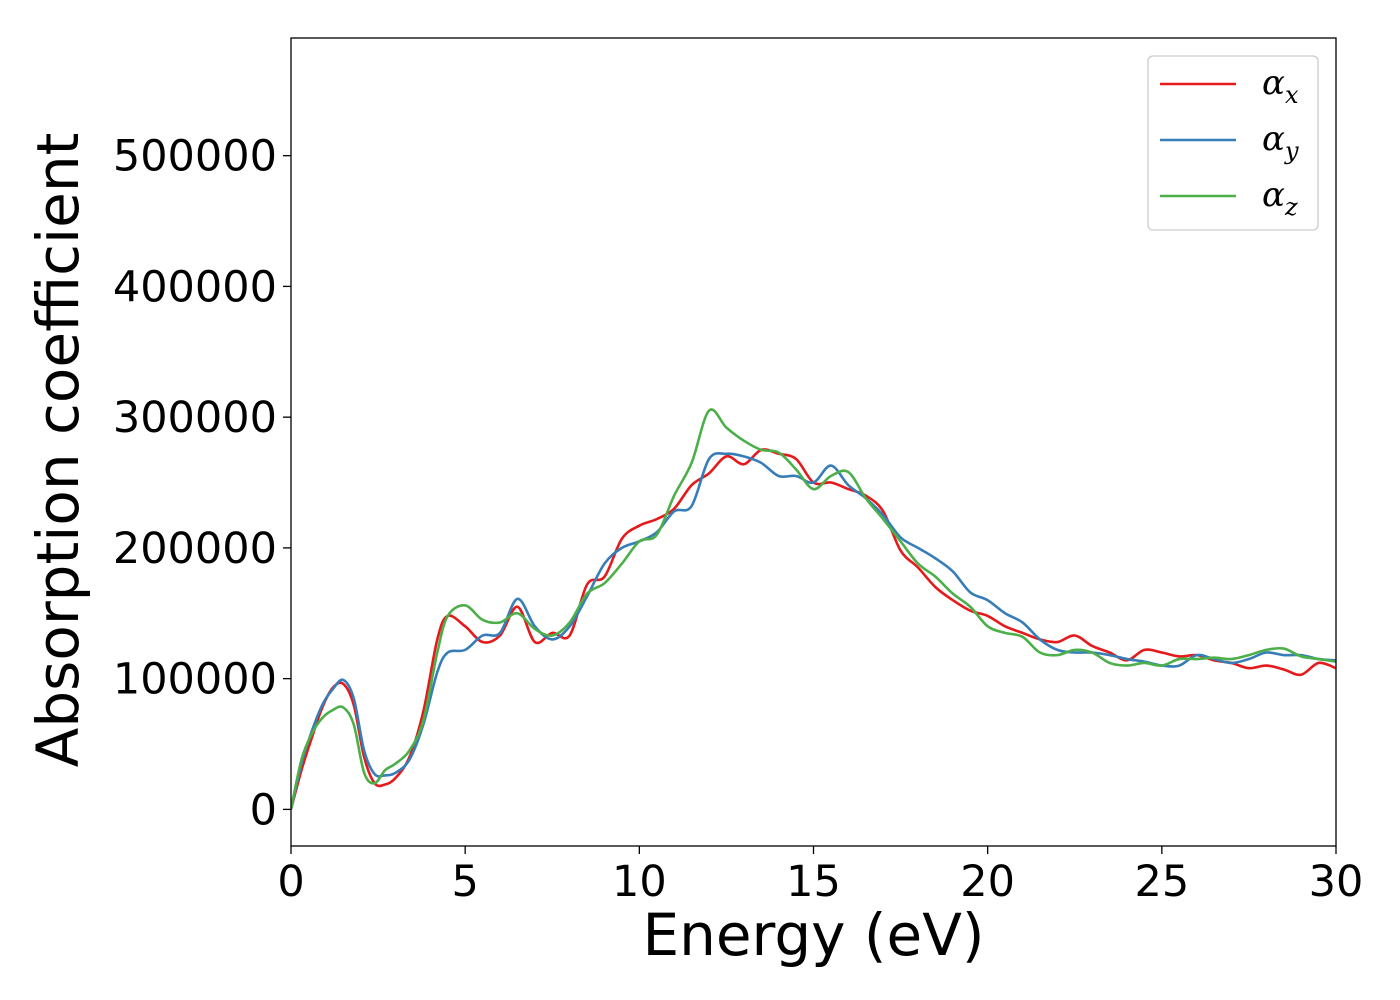  I want to click on y-tick-label: 300000, so click(195, 418).